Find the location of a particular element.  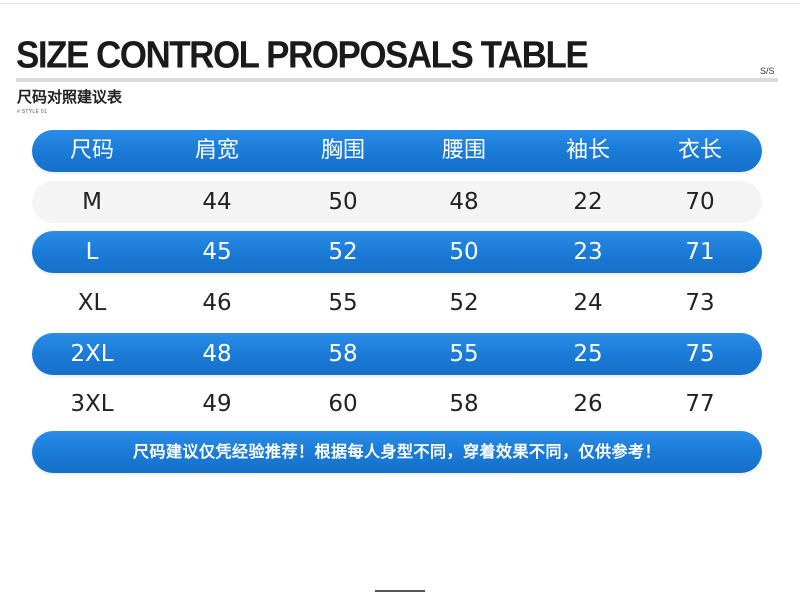

page-subtitle: 尺码对照建议表 is located at coordinates (70, 97).